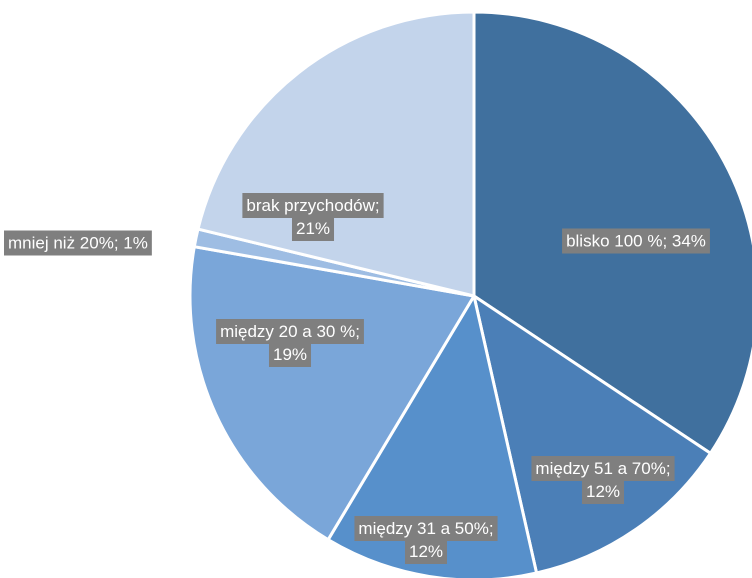 The width and height of the screenshot is (752, 578). I want to click on data-label-text: między 20 a 30 %;, so click(290, 331).